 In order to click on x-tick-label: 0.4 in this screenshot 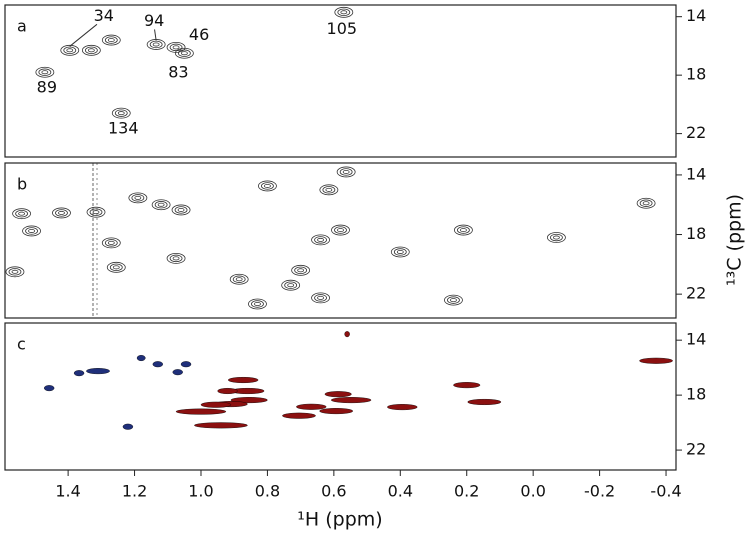, I will do `click(400, 491)`.